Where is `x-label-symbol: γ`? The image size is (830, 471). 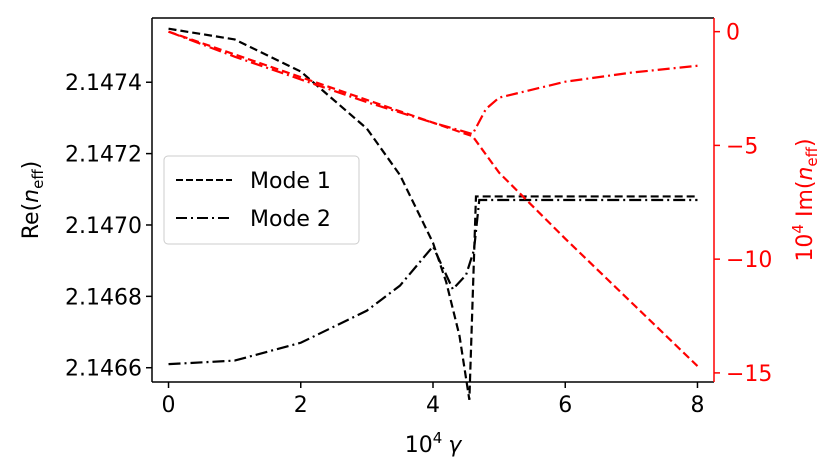
x-label-symbol: γ is located at coordinates (455, 445).